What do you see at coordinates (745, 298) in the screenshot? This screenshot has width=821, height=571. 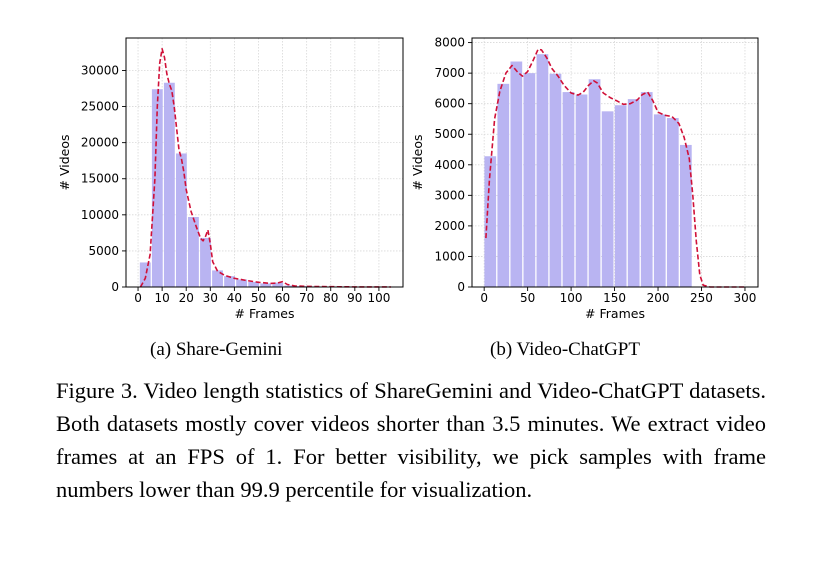 I see `x-tick-label: 300` at bounding box center [745, 298].